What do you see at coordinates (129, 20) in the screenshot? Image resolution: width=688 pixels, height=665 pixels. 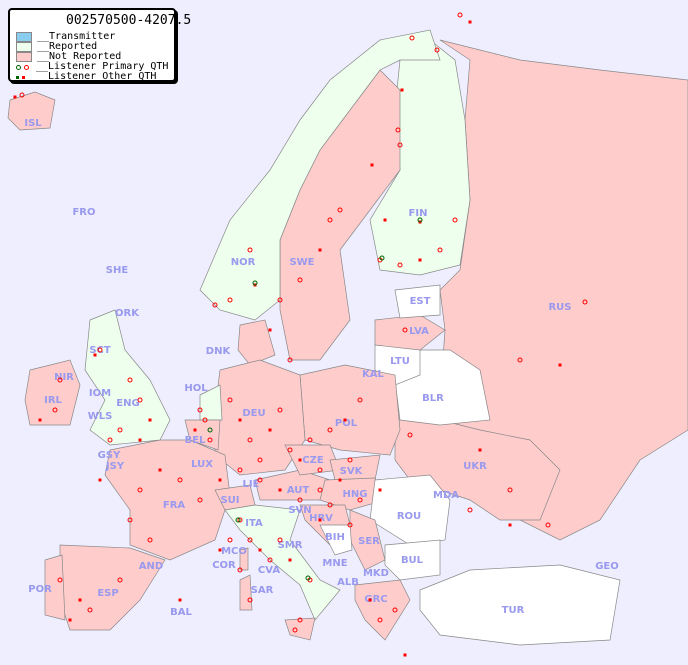 I see `map-title: 002570500-4207.5` at bounding box center [129, 20].